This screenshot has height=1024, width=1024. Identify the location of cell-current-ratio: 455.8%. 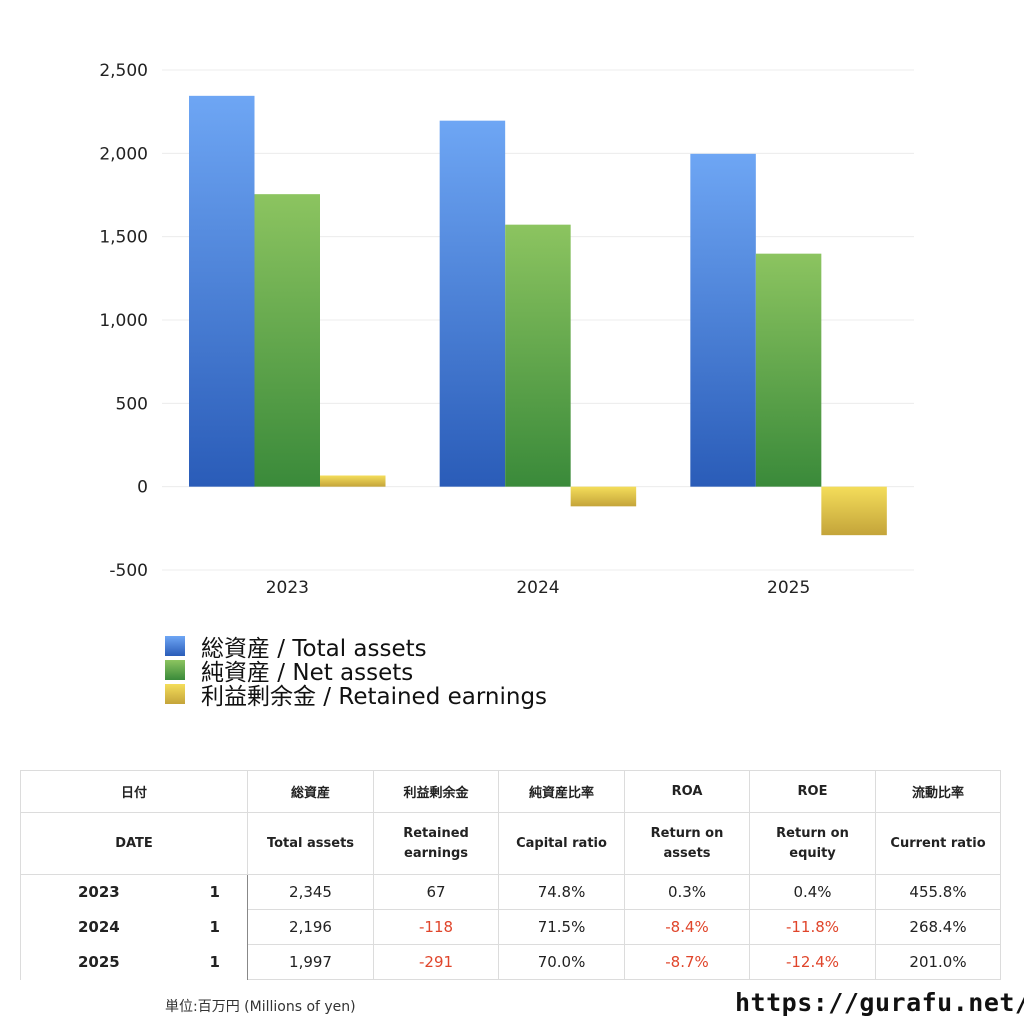
(938, 892).